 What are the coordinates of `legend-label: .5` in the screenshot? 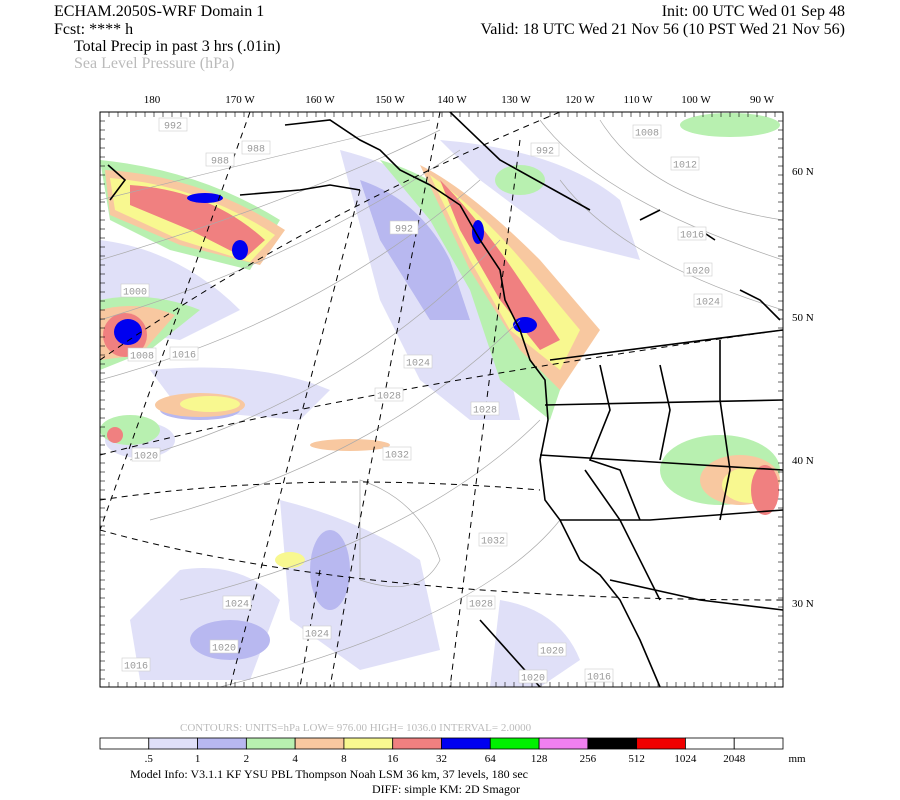 It's located at (149, 759).